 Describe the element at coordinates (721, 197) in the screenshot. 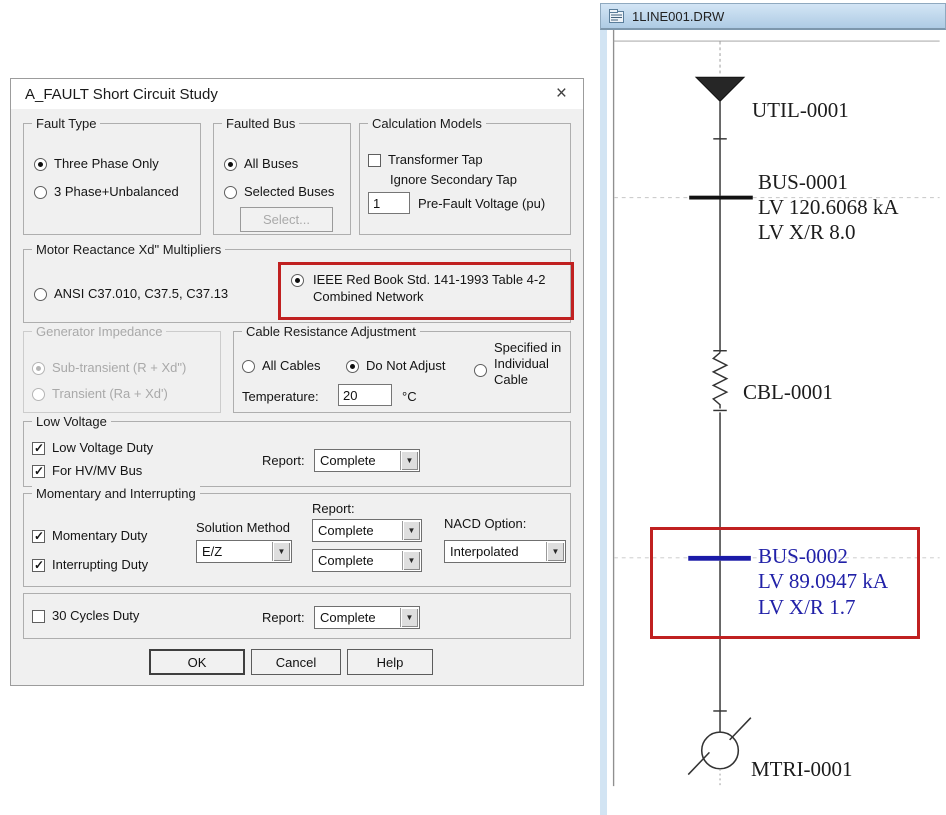

I see `bus1-bar` at that location.